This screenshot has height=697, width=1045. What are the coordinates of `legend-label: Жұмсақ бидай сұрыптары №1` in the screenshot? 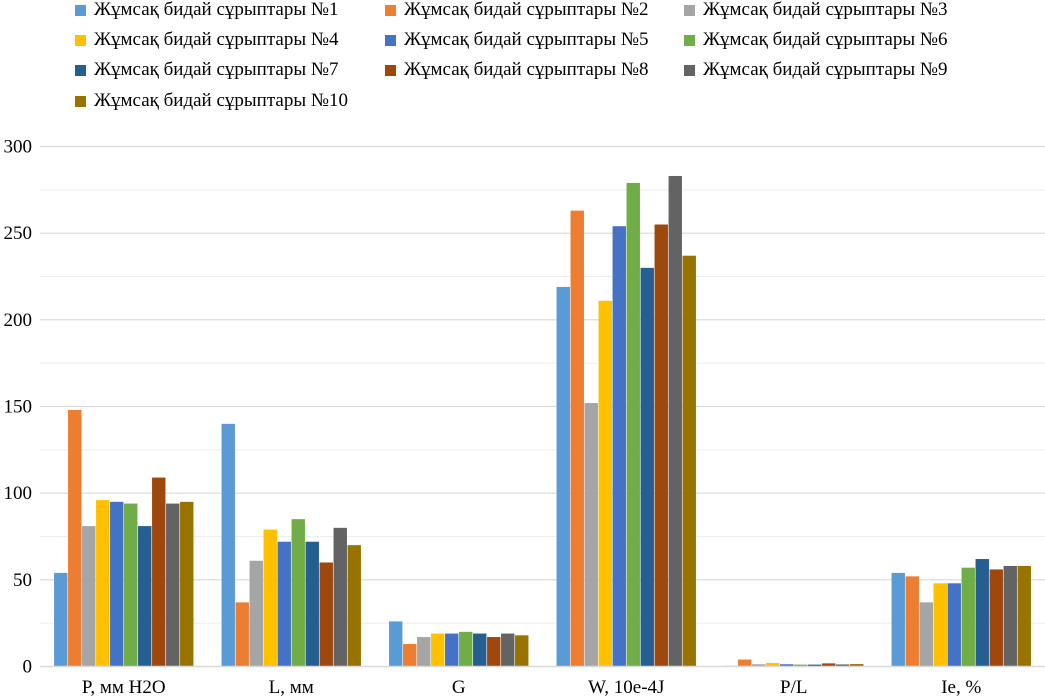 It's located at (216, 10).